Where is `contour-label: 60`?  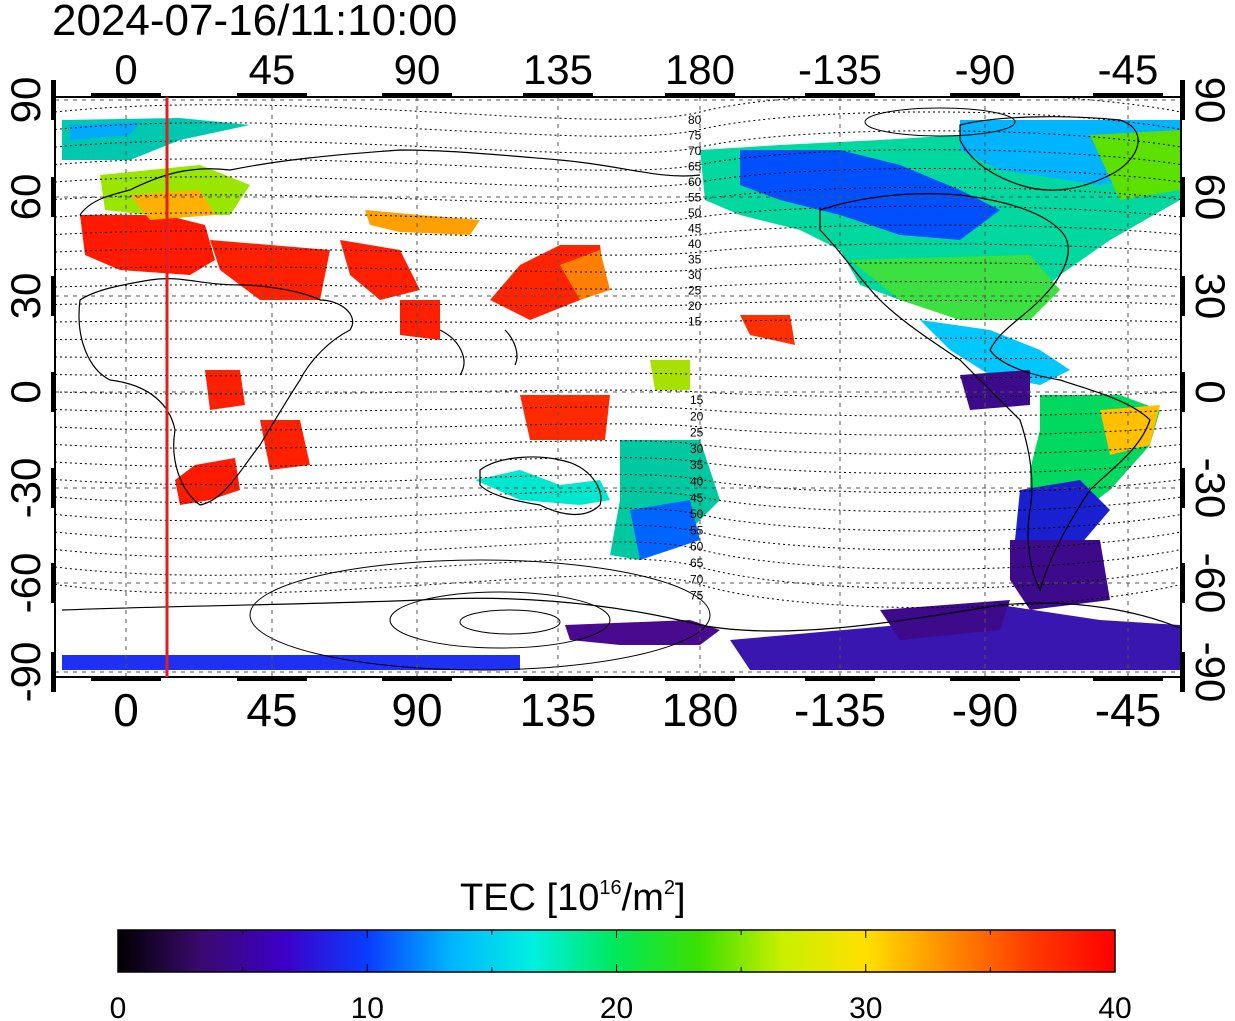
contour-label: 60 is located at coordinates (697, 547).